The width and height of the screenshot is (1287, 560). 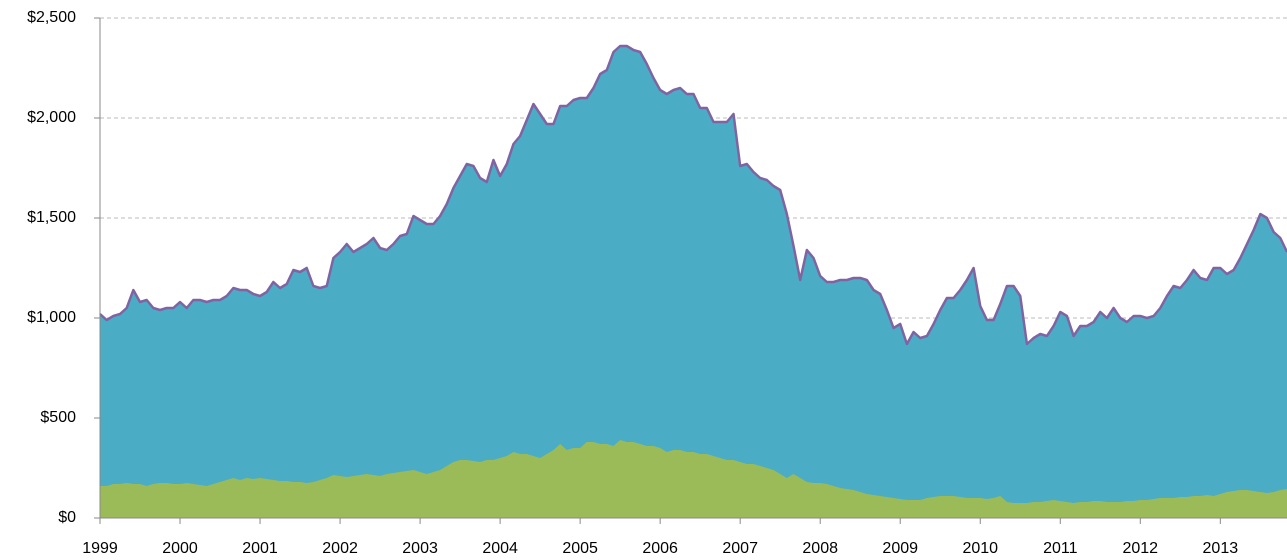 What do you see at coordinates (340, 548) in the screenshot?
I see `x-tick-label: 2002` at bounding box center [340, 548].